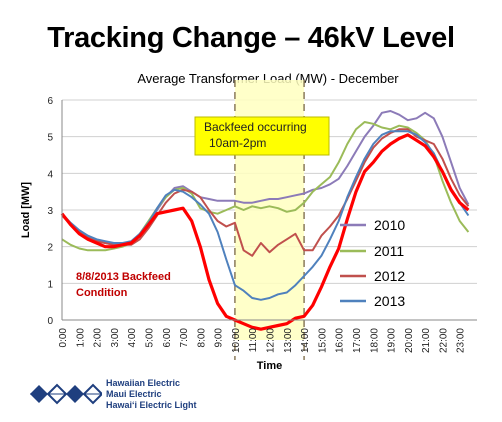 This screenshot has width=502, height=422. Describe the element at coordinates (389, 225) in the screenshot. I see `legend-label-2010: 2010` at that location.